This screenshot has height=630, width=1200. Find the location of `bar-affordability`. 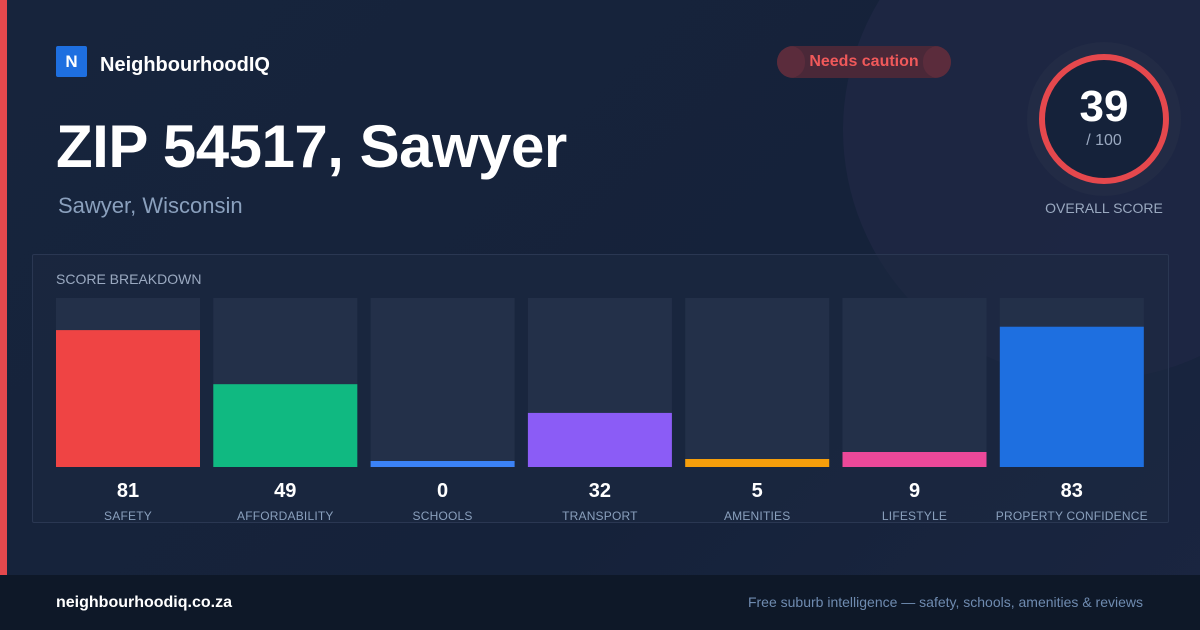

bar-affordability is located at coordinates (285, 425).